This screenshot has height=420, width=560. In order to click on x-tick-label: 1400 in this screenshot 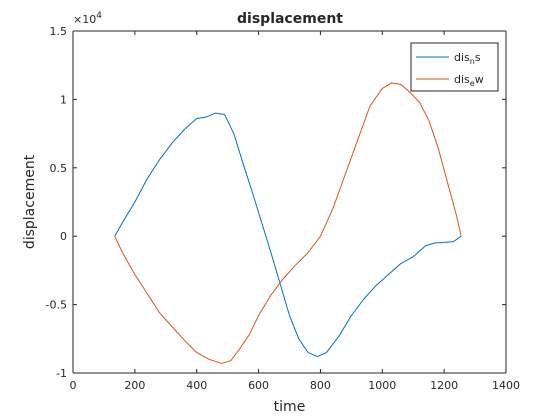, I will do `click(506, 385)`.